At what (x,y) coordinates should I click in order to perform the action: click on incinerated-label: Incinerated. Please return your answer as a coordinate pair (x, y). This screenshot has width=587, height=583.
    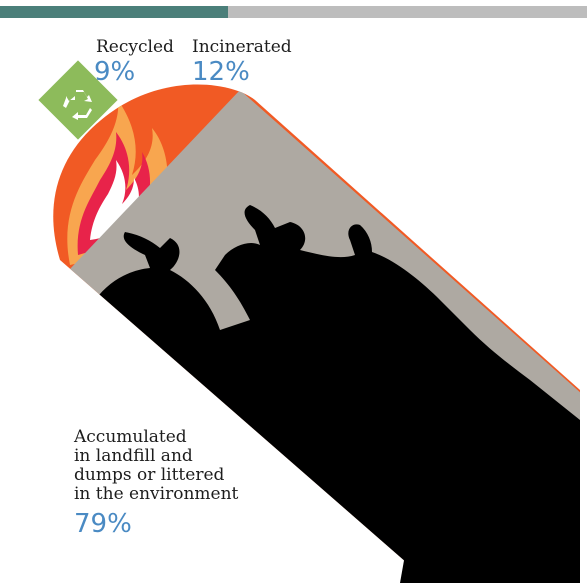
    Looking at the image, I should click on (242, 47).